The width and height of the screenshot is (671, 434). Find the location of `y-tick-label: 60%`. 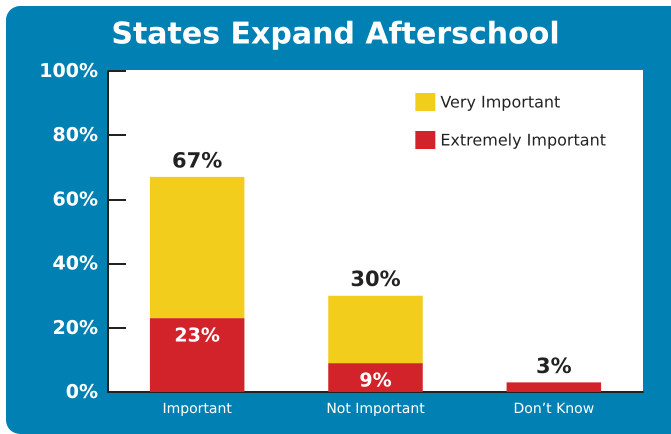

y-tick-label: 60% is located at coordinates (75, 199).